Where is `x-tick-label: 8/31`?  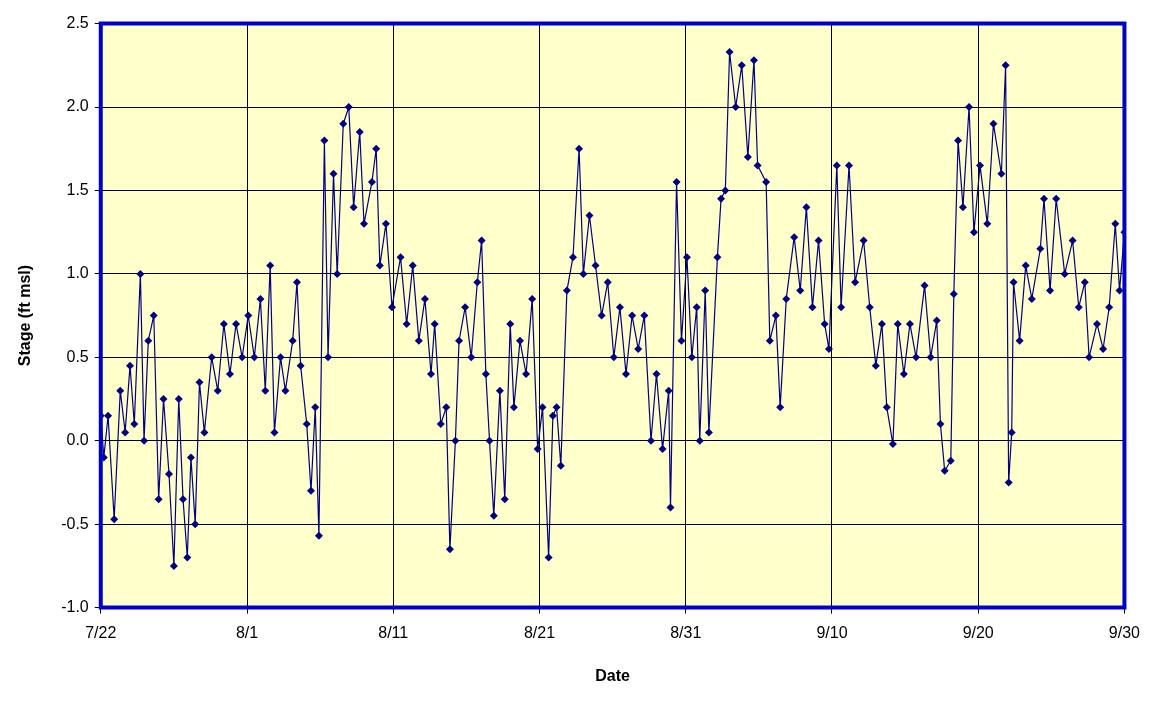 x-tick-label: 8/31 is located at coordinates (686, 632).